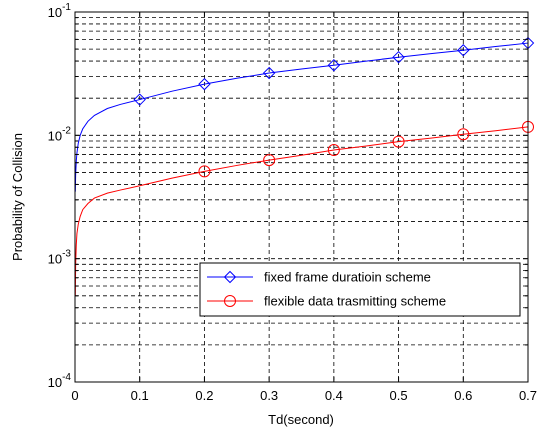  I want to click on y-axis-label: Probability of Collision, so click(17, 197).